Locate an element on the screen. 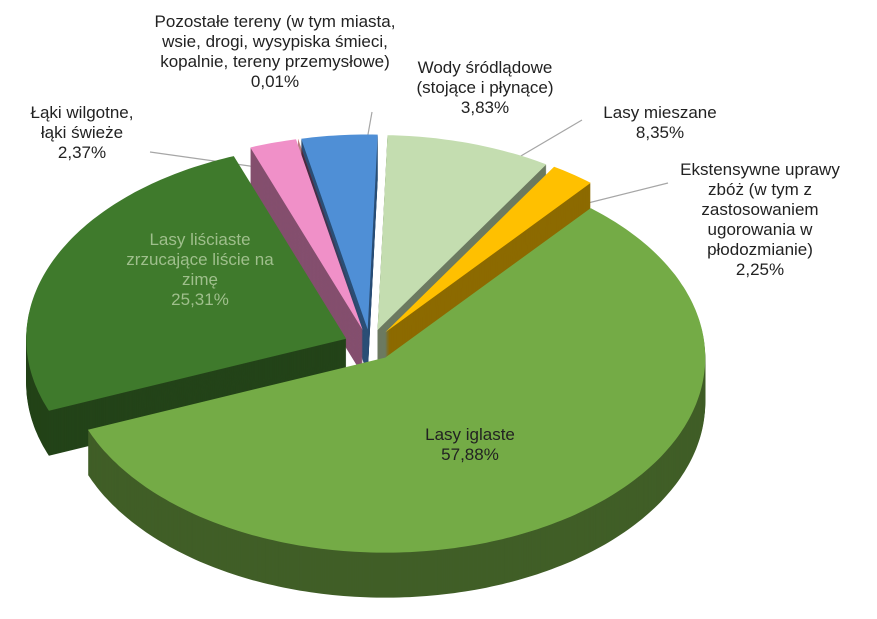  value-label: 2,37% is located at coordinates (82, 152).